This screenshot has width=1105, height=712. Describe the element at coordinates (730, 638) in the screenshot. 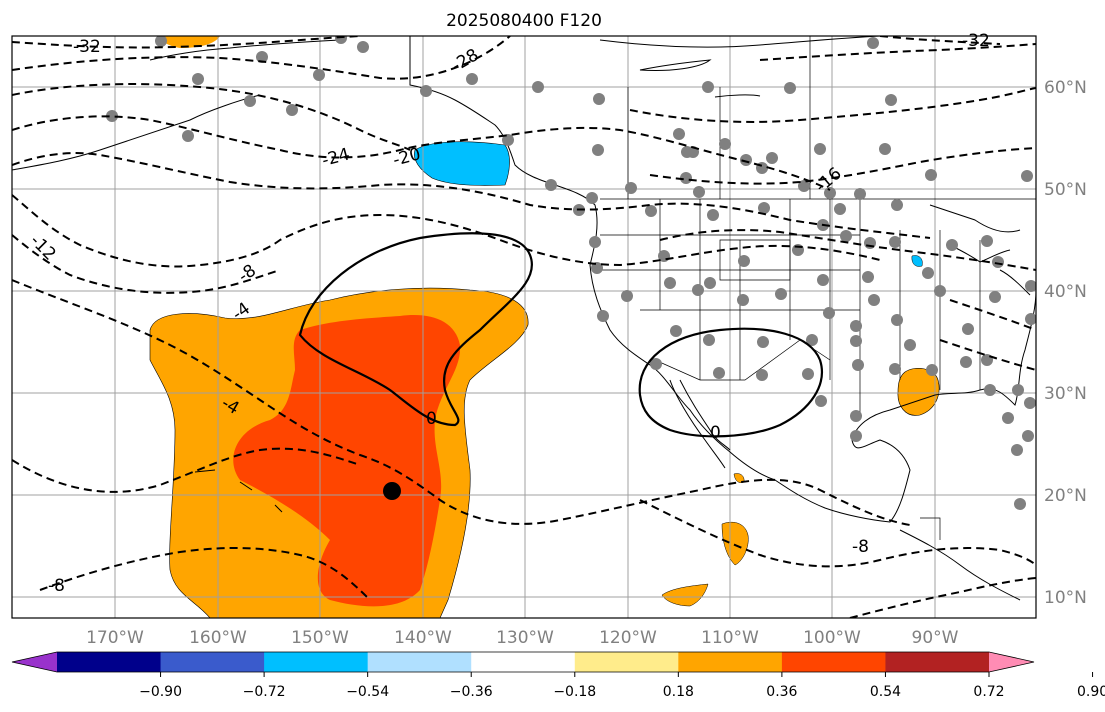

I see `lon-label: 110°W` at that location.